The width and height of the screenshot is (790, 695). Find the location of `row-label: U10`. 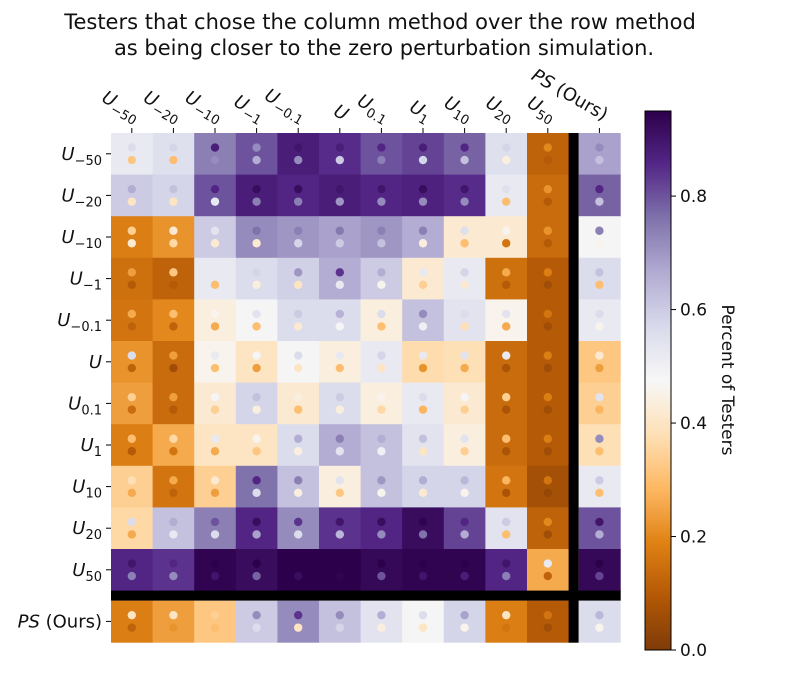

row-label: U10 is located at coordinates (87, 489).